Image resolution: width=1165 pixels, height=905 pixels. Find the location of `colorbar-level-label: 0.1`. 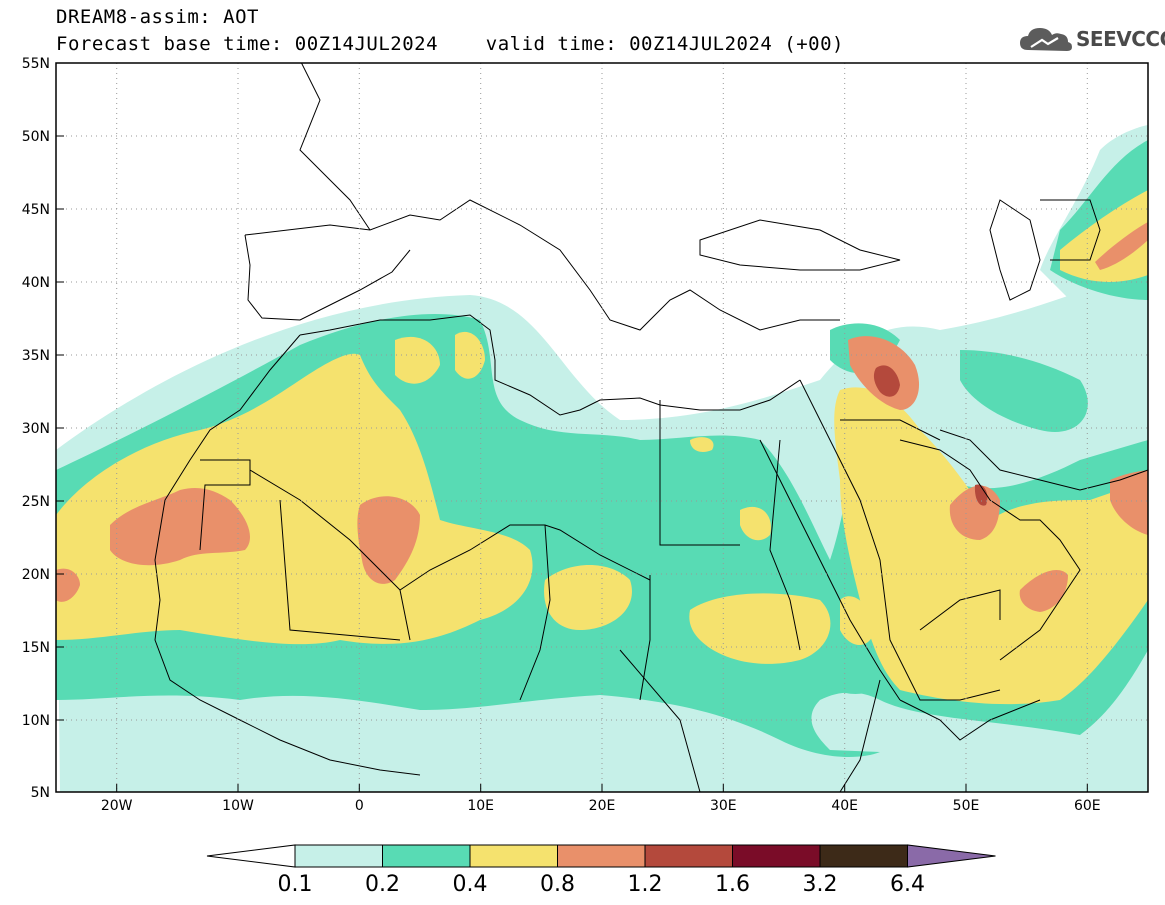

colorbar-level-label: 0.1 is located at coordinates (295, 884).